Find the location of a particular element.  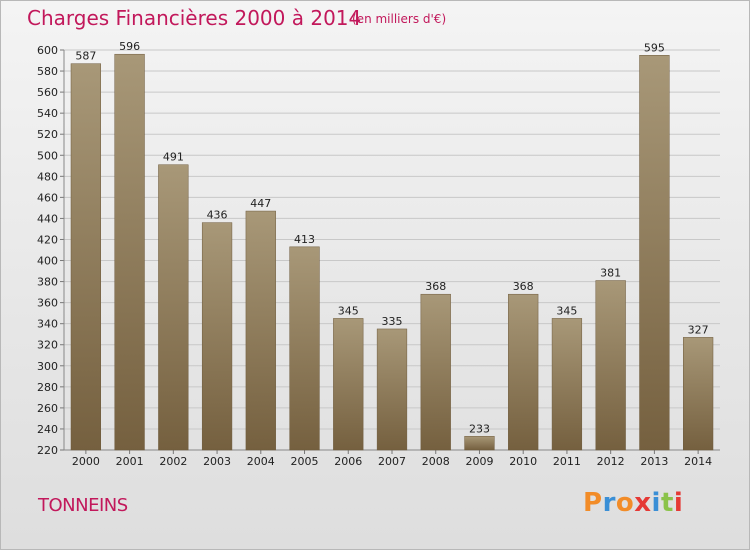

y-tick-label: 400 is located at coordinates (47, 261).